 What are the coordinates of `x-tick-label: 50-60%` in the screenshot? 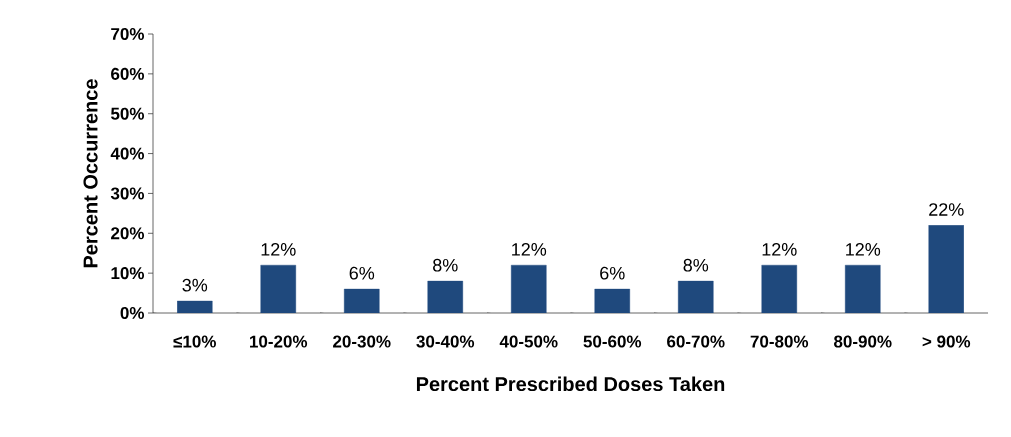 It's located at (612, 341).